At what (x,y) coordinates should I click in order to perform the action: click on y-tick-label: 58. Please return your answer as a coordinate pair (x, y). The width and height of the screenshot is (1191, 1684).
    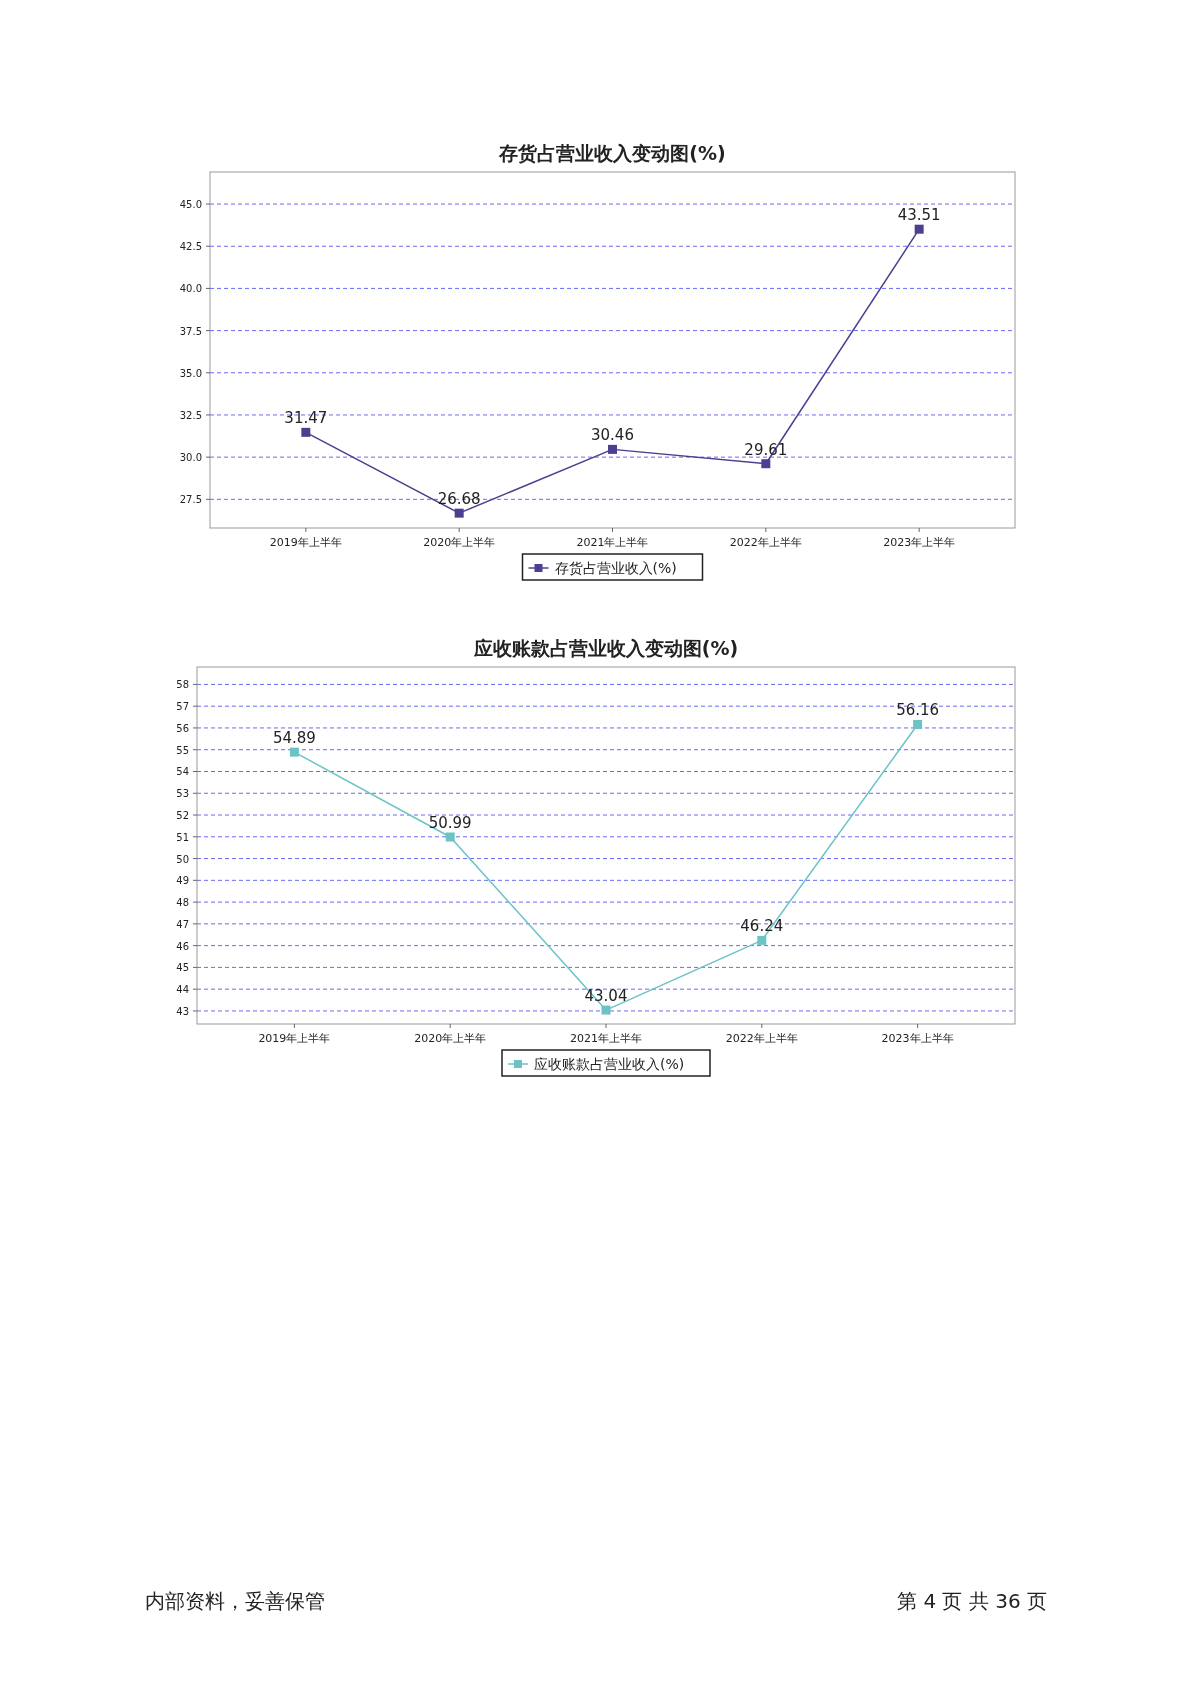
    Looking at the image, I should click on (182, 685).